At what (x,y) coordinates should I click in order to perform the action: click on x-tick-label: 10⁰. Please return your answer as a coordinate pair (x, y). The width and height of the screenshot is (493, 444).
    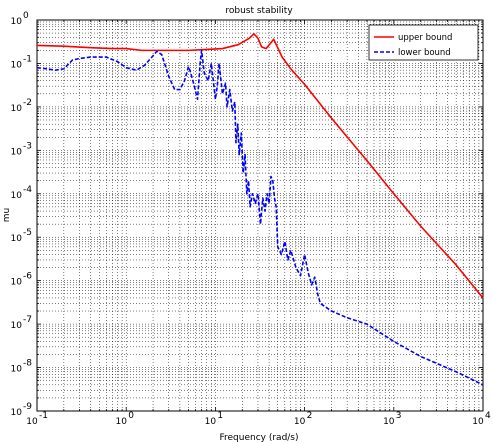
    Looking at the image, I should click on (124, 419).